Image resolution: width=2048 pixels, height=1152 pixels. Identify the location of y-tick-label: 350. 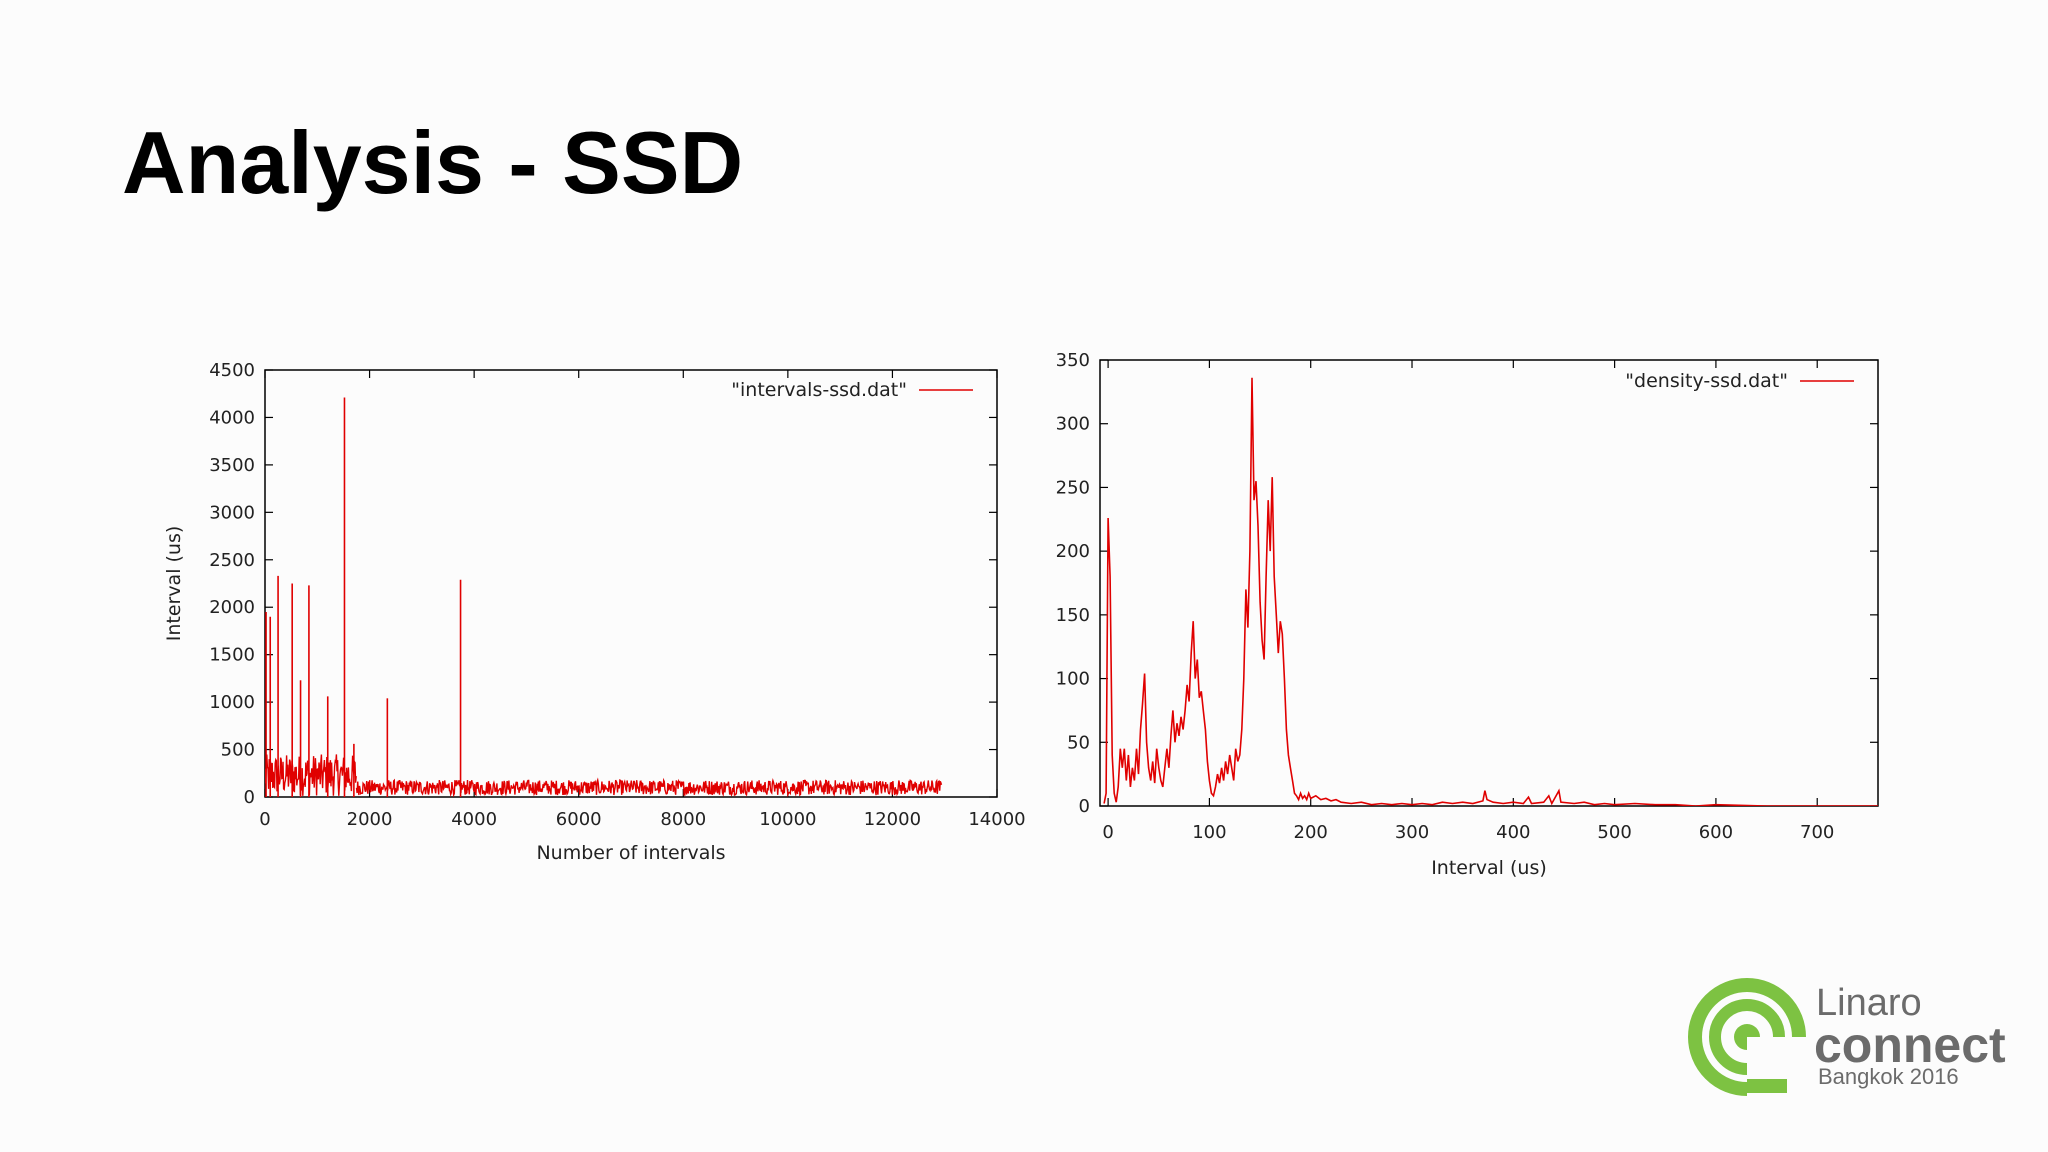
(1073, 360).